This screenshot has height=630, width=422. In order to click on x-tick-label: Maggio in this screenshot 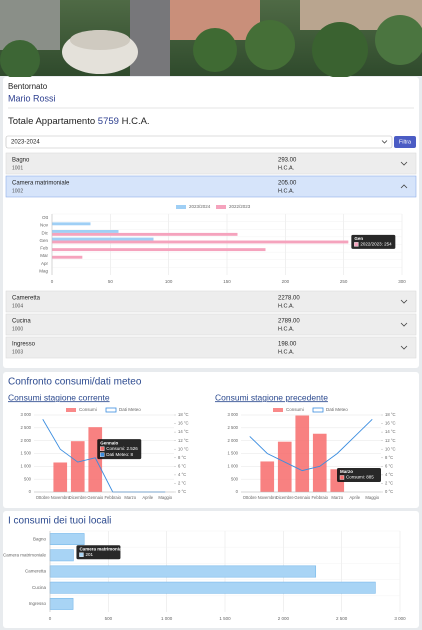, I will do `click(372, 497)`.